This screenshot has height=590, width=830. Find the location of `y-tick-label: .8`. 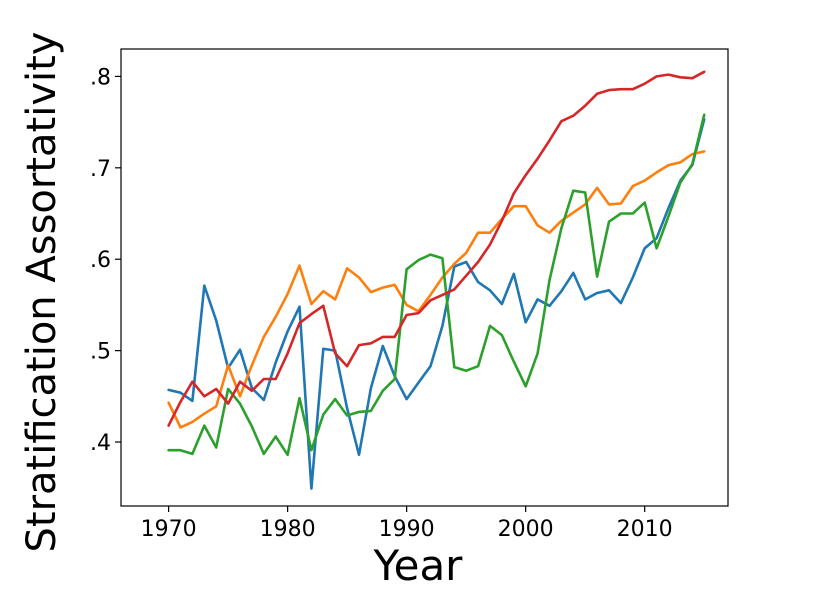

y-tick-label: .8 is located at coordinates (100, 77).